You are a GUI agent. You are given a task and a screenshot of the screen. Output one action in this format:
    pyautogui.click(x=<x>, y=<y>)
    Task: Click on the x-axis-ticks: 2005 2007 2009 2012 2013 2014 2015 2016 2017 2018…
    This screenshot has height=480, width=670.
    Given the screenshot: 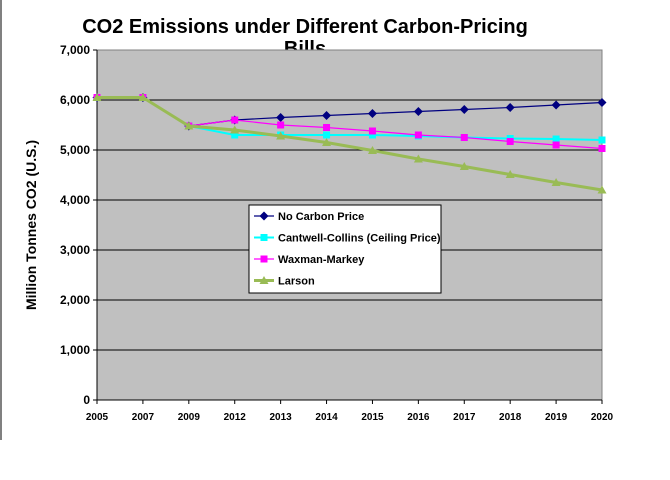 What is the action you would take?
    pyautogui.click(x=350, y=411)
    